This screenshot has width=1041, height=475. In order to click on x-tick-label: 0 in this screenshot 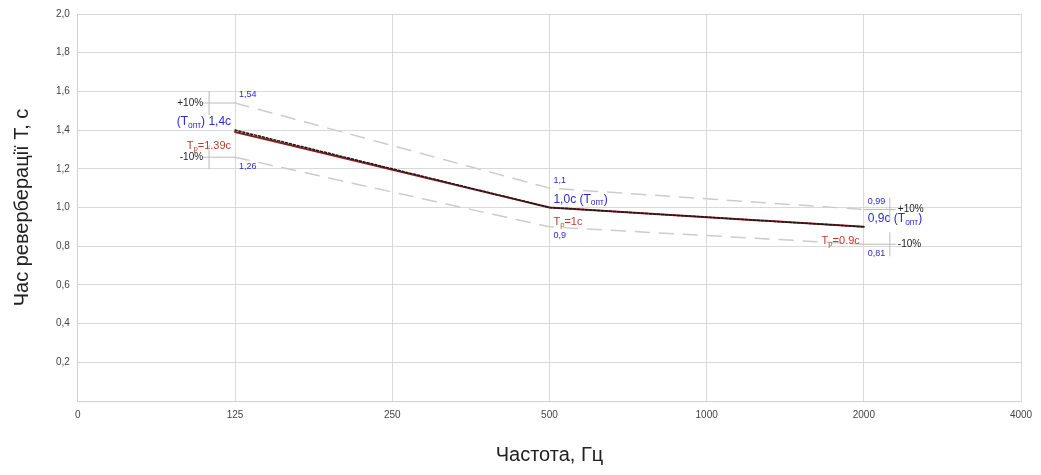, I will do `click(78, 414)`.